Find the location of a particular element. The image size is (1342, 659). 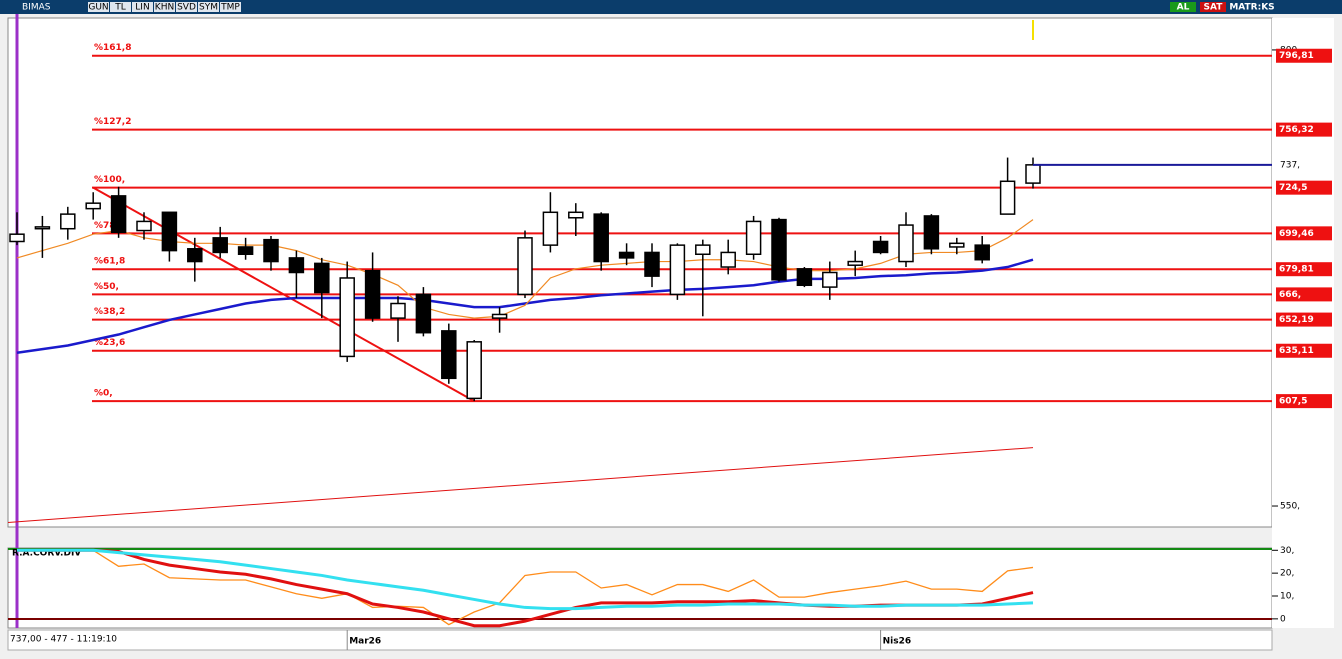

fib-label: %23,6 is located at coordinates (109, 343).